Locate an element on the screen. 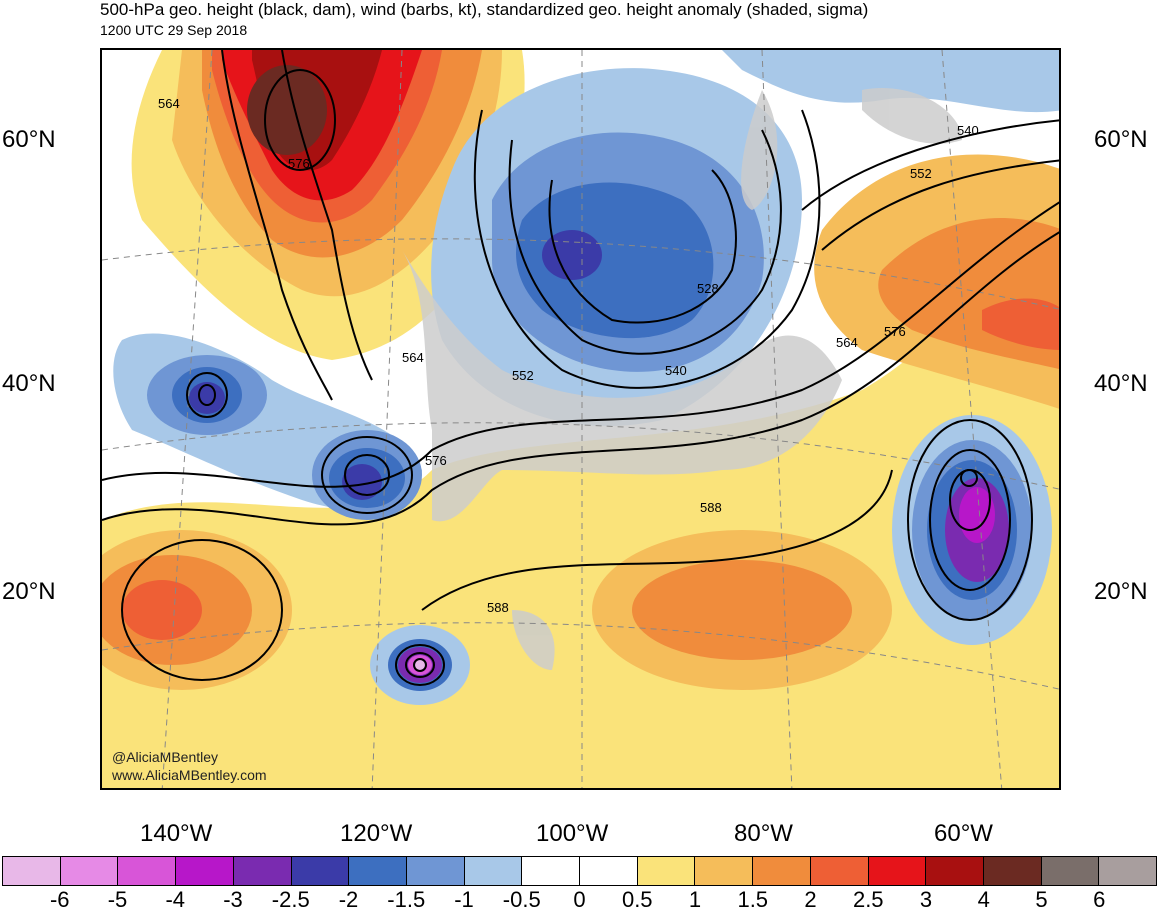 This screenshot has height=913, width=1160. lon-label-100w: 100°W is located at coordinates (572, 833).